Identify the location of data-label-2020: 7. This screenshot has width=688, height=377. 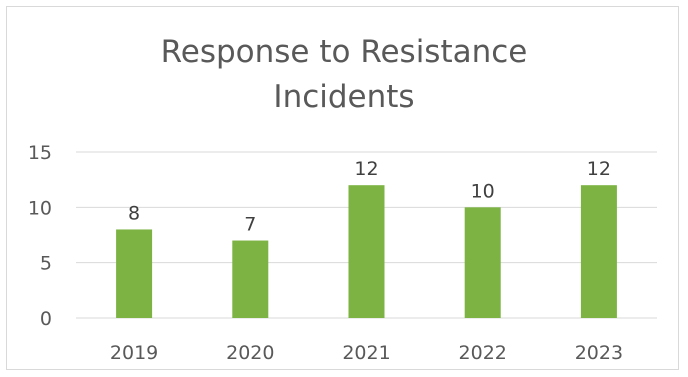
(250, 225).